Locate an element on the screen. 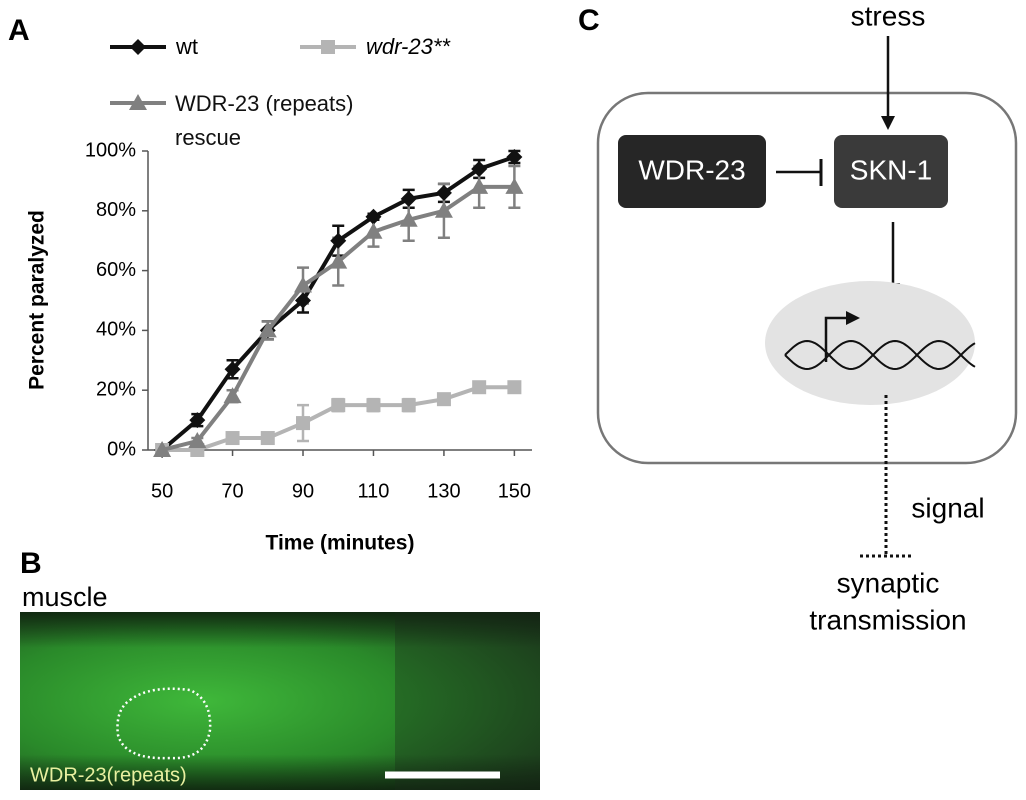 This screenshot has height=800, width=1026. promoter-arrow is located at coordinates (836, 339).